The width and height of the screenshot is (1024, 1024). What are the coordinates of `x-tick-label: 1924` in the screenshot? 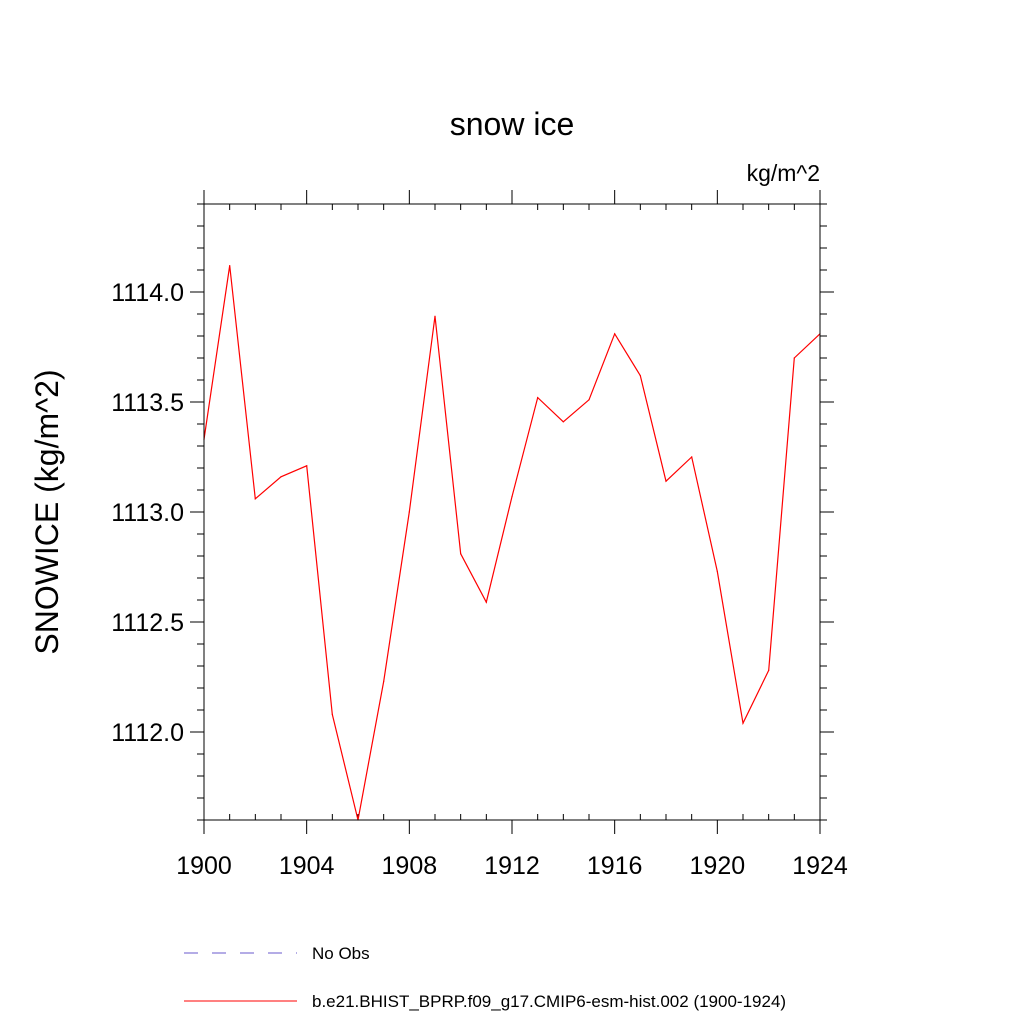 It's located at (820, 866).